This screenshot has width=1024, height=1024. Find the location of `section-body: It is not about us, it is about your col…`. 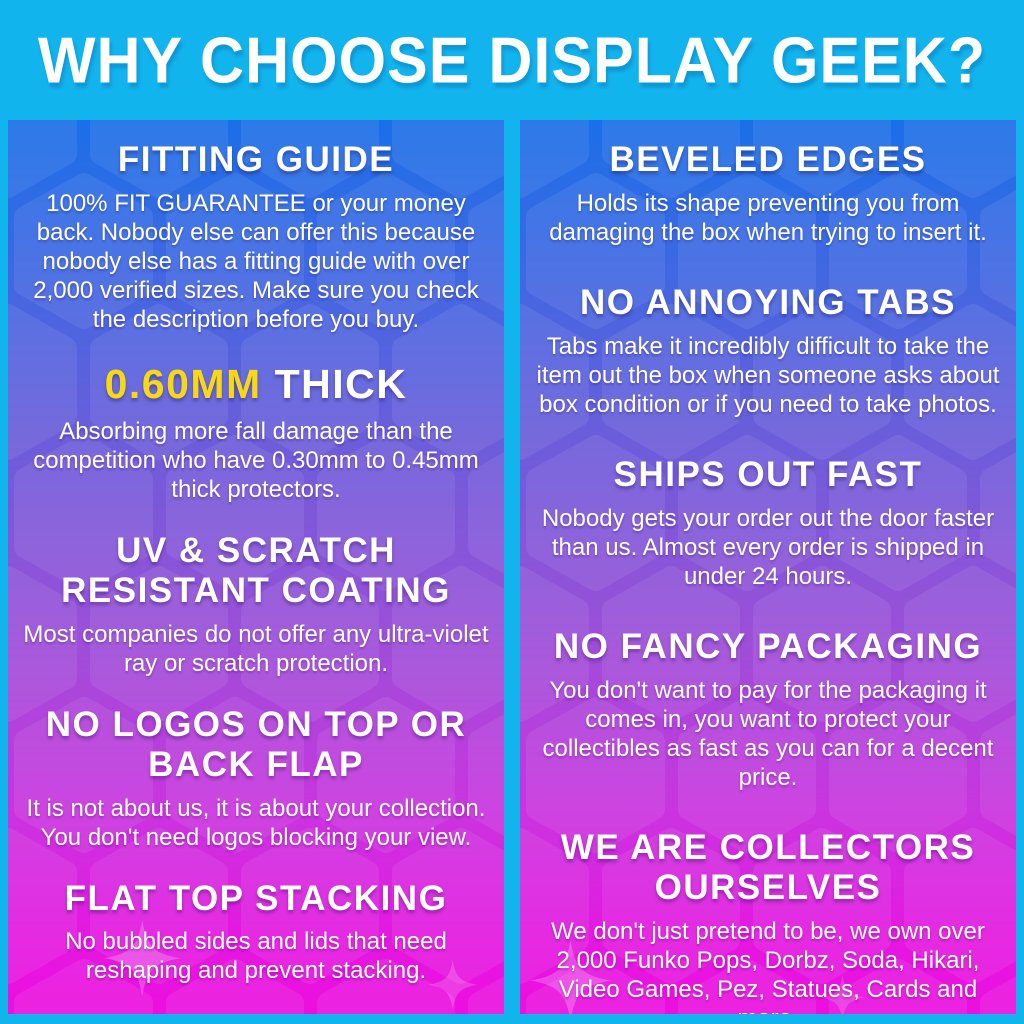

section-body: It is not about us, it is about your col… is located at coordinates (256, 822).